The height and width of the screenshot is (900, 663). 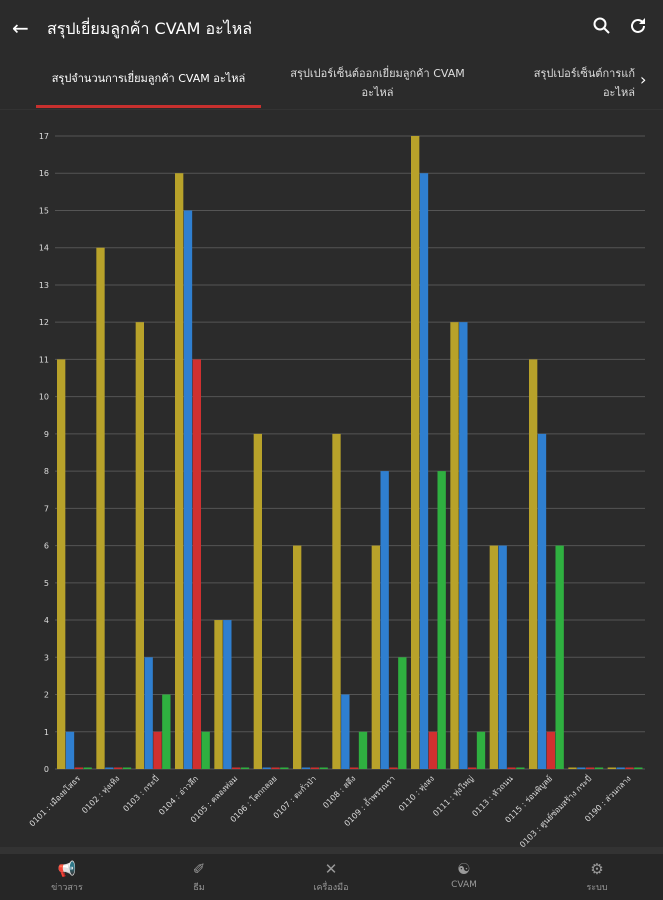 I want to click on y-tick-label: 8, so click(x=46, y=471).